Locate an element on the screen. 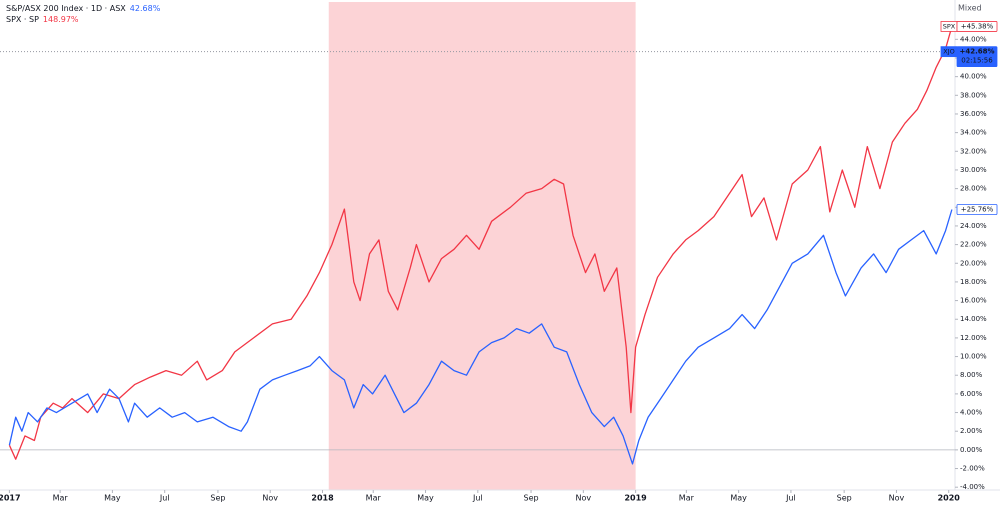 The image size is (1000, 508). y-tick-label: -4.00% is located at coordinates (972, 487).